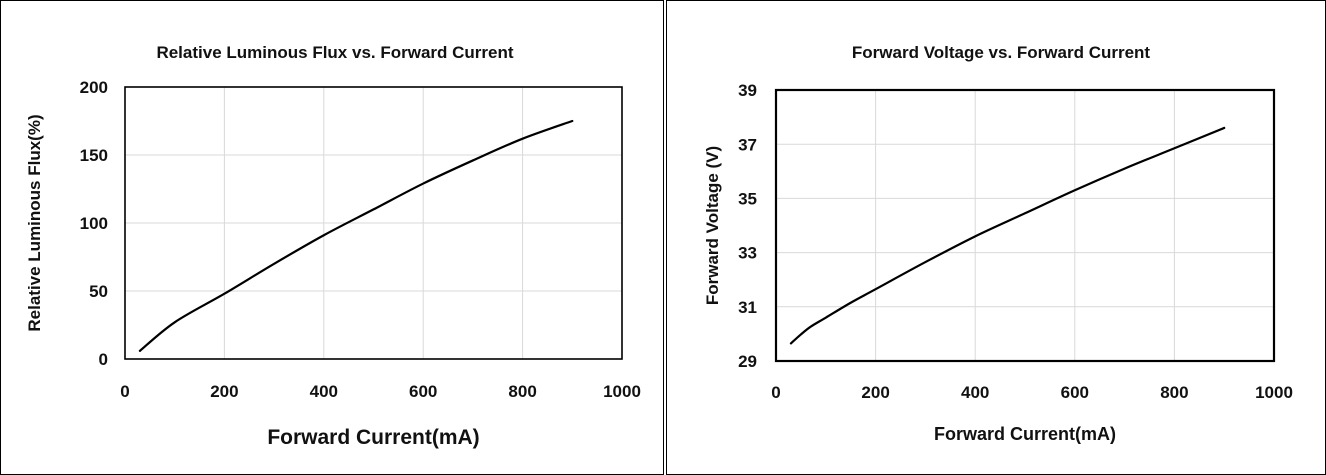  Describe the element at coordinates (34, 222) in the screenshot. I see `y-axis-title: Relative Luminous Flux(%)` at that location.